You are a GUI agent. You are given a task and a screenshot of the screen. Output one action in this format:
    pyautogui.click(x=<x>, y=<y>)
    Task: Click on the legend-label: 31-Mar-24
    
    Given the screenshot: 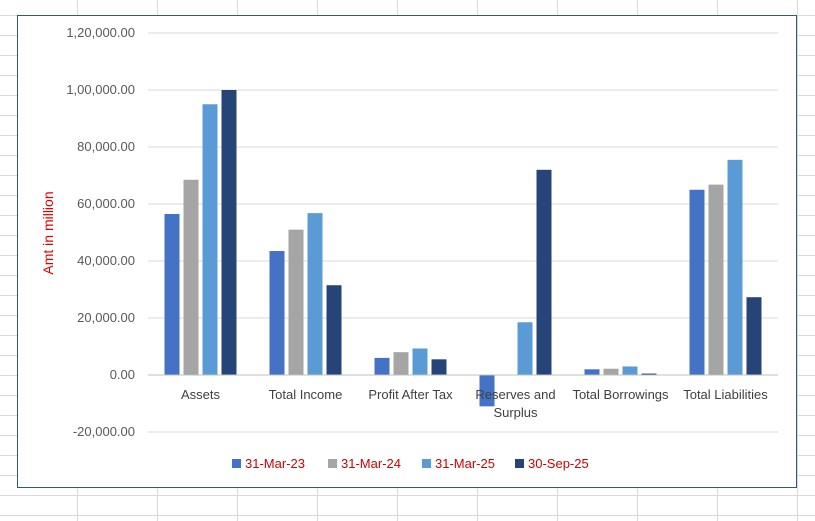 What is the action you would take?
    pyautogui.click(x=371, y=463)
    